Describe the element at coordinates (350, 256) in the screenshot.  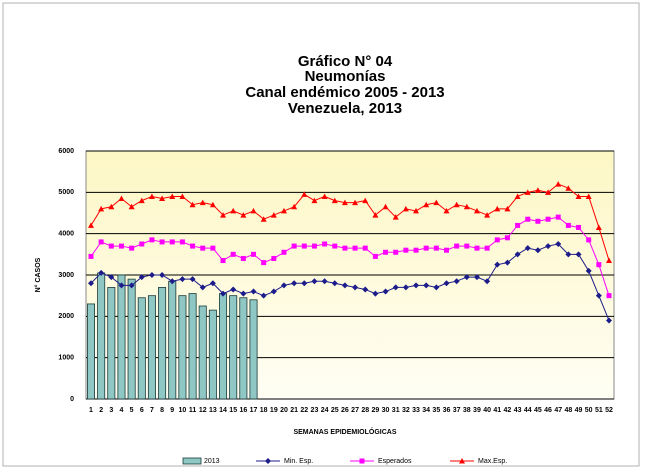
I see `line` at that location.